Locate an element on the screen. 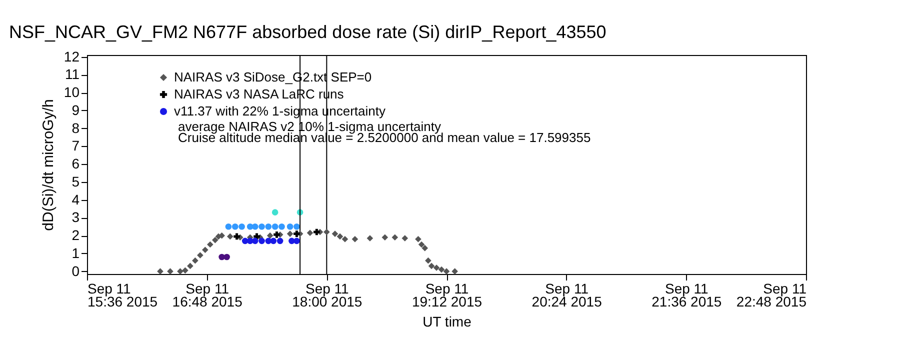 This screenshot has height=350, width=900. y-tick-label: 6 is located at coordinates (76, 164).